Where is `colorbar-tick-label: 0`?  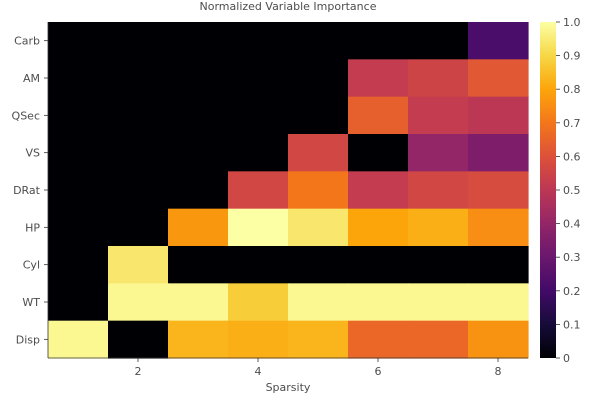
colorbar-tick-label: 0 is located at coordinates (566, 358).